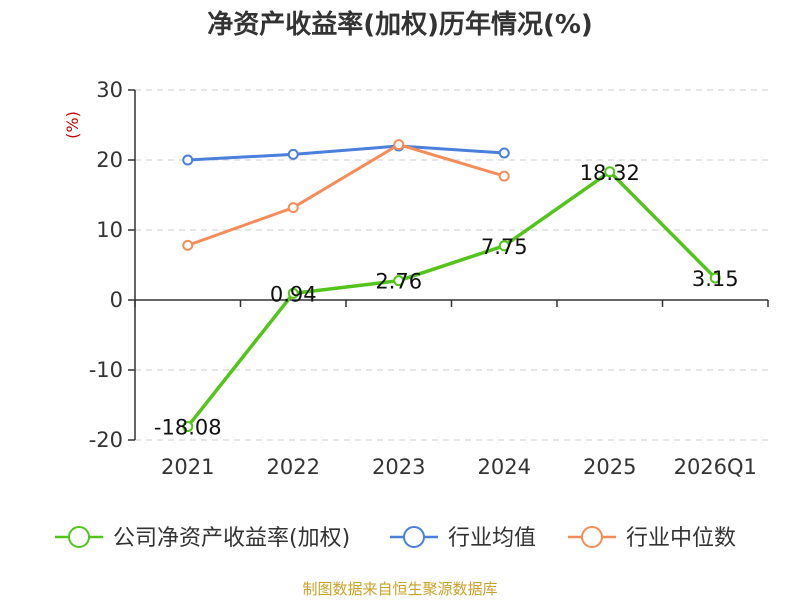 This screenshot has width=800, height=600. I want to click on legend-label: 行业中位数, so click(681, 538).